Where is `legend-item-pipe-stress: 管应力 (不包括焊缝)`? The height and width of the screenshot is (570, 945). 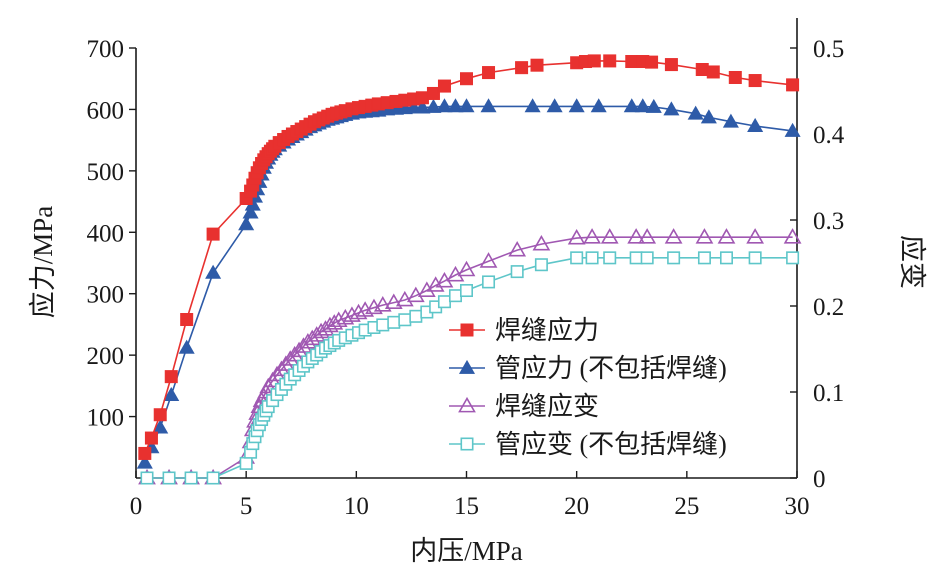
legend-item-pipe-stress: 管应力 (不包括焊缝) is located at coordinates (588, 368).